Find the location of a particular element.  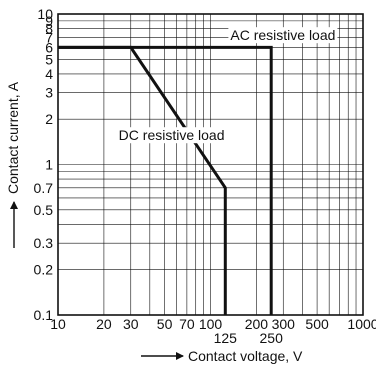

y-tick-label: 5 is located at coordinates (49, 59).